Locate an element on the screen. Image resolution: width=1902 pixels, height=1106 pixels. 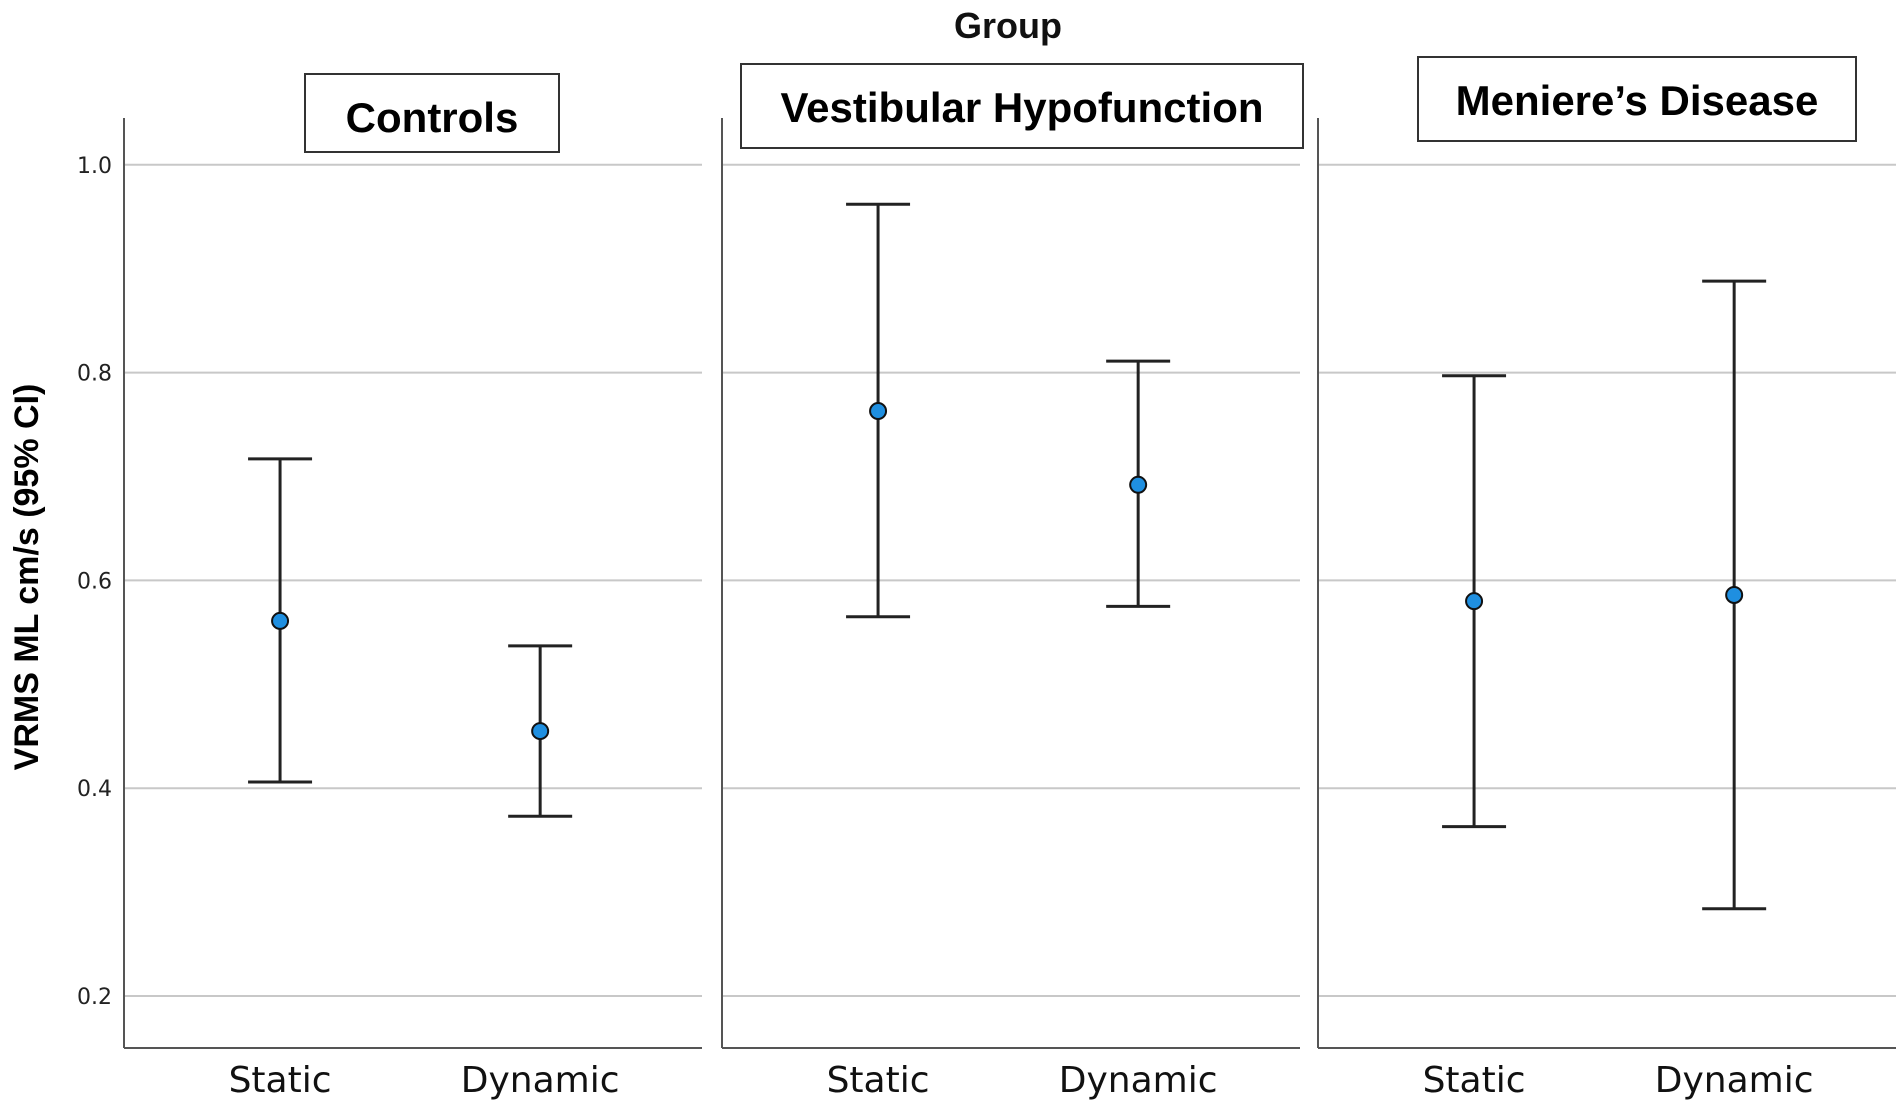
panel-title: Vestibular Hypofunction is located at coordinates (1021, 107).